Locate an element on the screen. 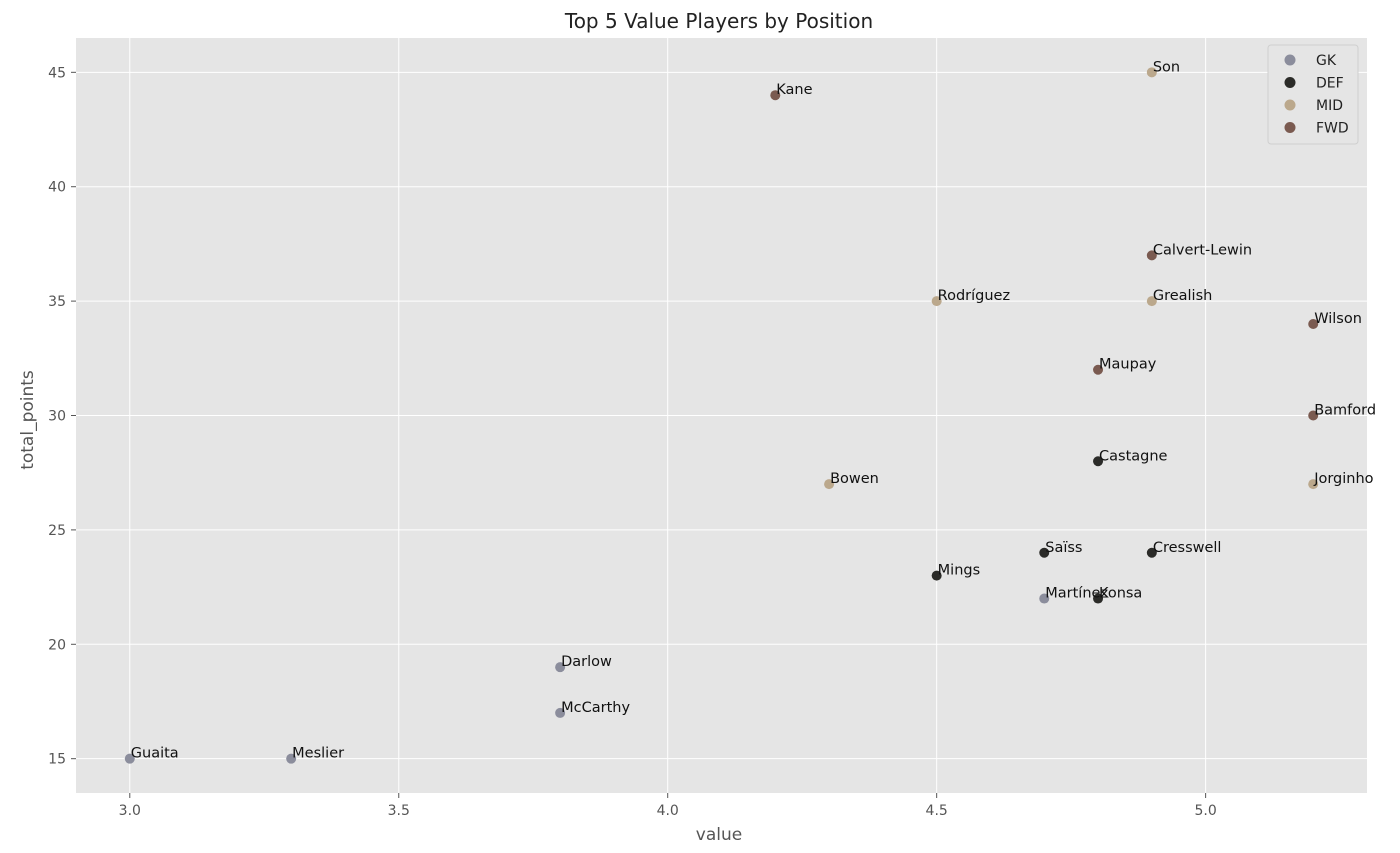 Image resolution: width=1400 pixels, height=853 pixels. point-label: Rodríguez is located at coordinates (974, 296).